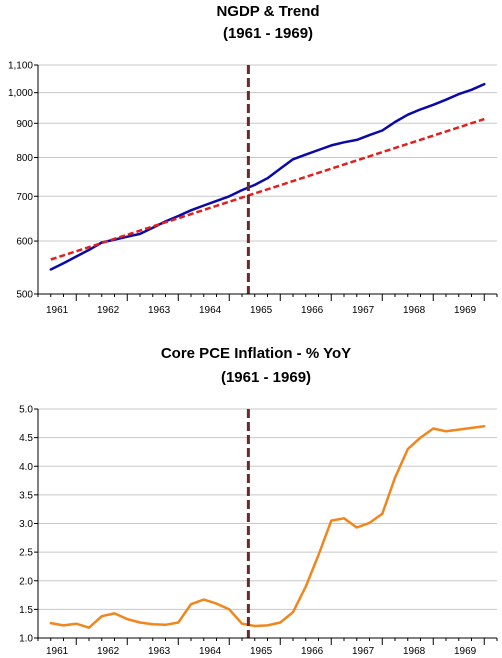  I want to click on y-tick-label: 1.0, so click(26, 639).